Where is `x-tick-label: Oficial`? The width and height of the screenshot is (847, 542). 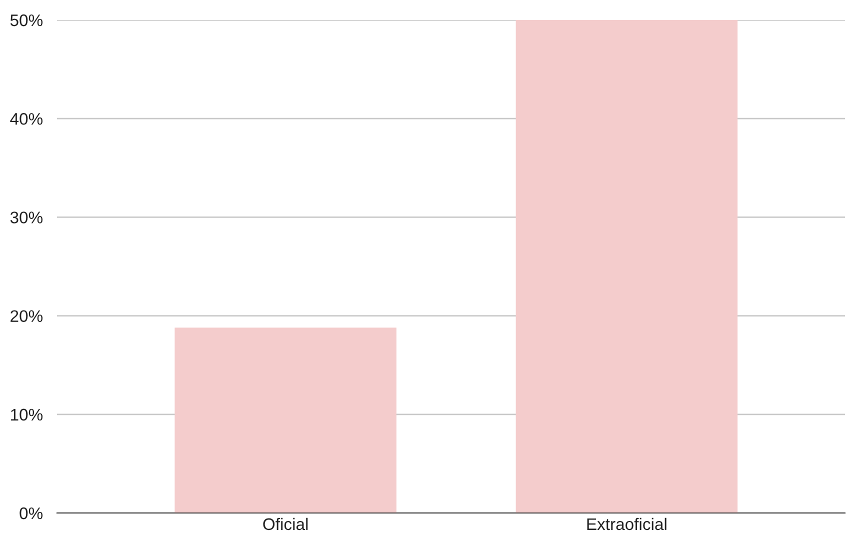
x-tick-label: Oficial is located at coordinates (285, 524).